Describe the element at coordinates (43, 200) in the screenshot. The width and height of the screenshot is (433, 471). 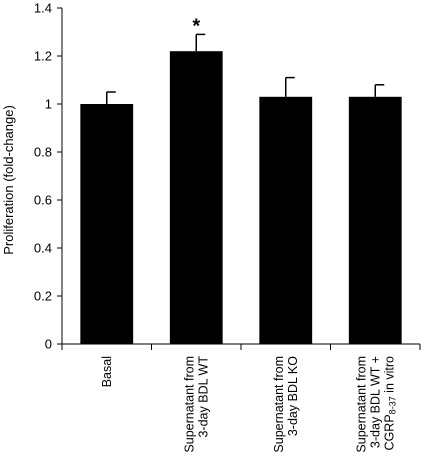
I see `y-tick-label: 0.6` at that location.